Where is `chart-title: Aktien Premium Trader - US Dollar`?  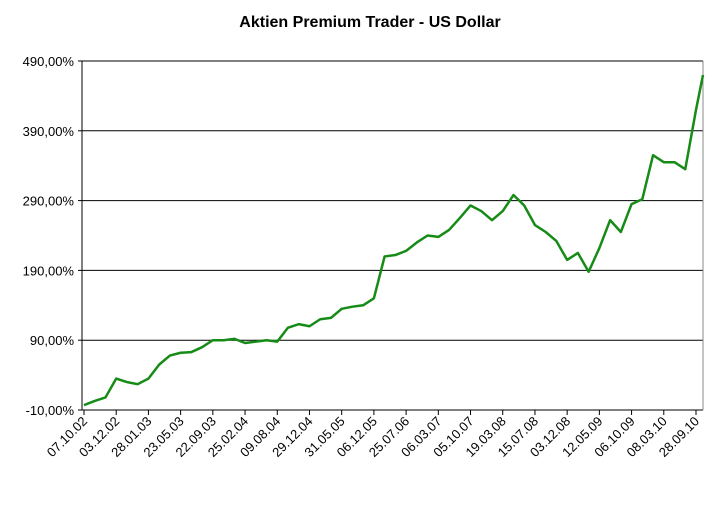 chart-title: Aktien Premium Trader - US Dollar is located at coordinates (369, 22).